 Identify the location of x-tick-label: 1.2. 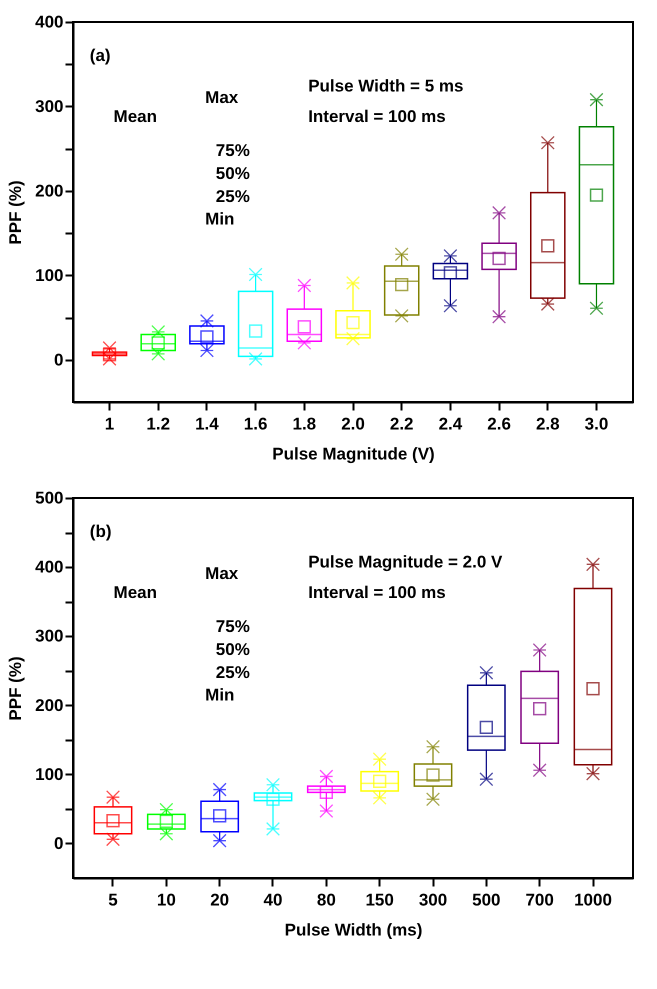
(158, 424).